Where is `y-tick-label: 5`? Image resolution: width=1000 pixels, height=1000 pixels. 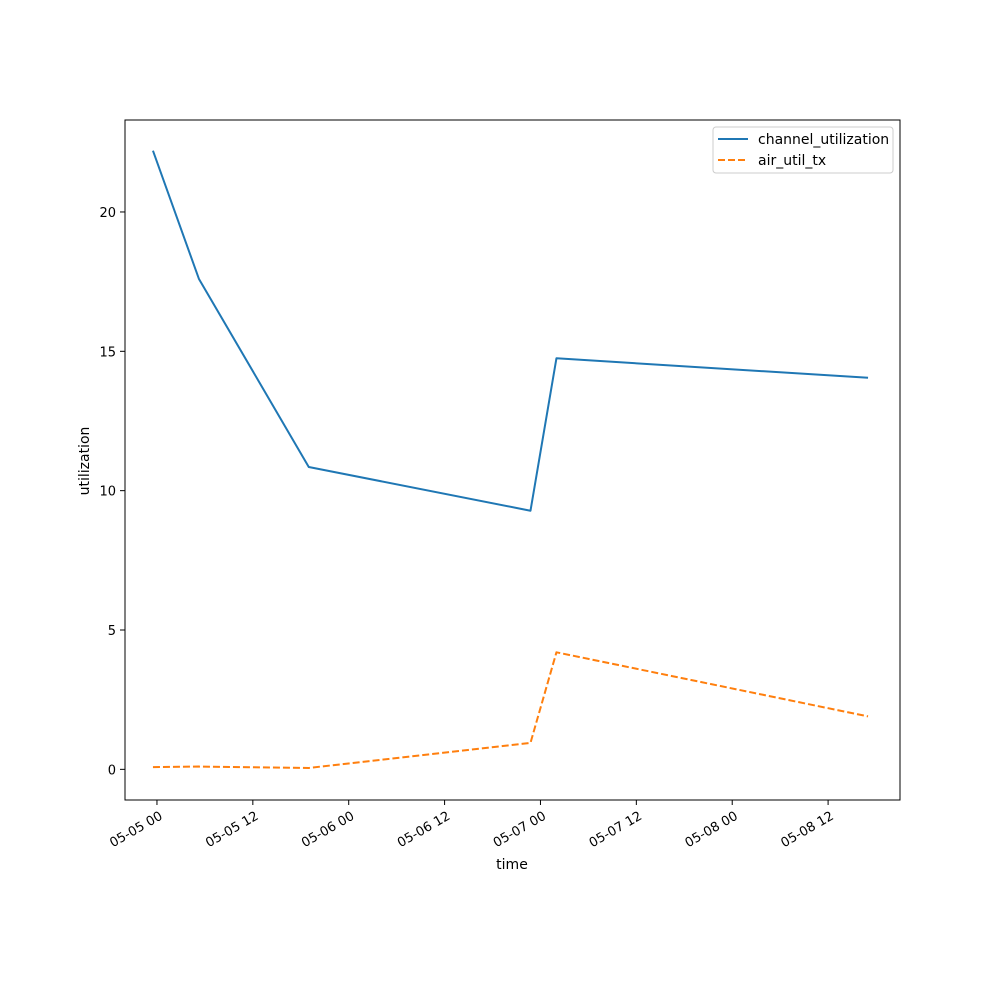 y-tick-label: 5 is located at coordinates (112, 631).